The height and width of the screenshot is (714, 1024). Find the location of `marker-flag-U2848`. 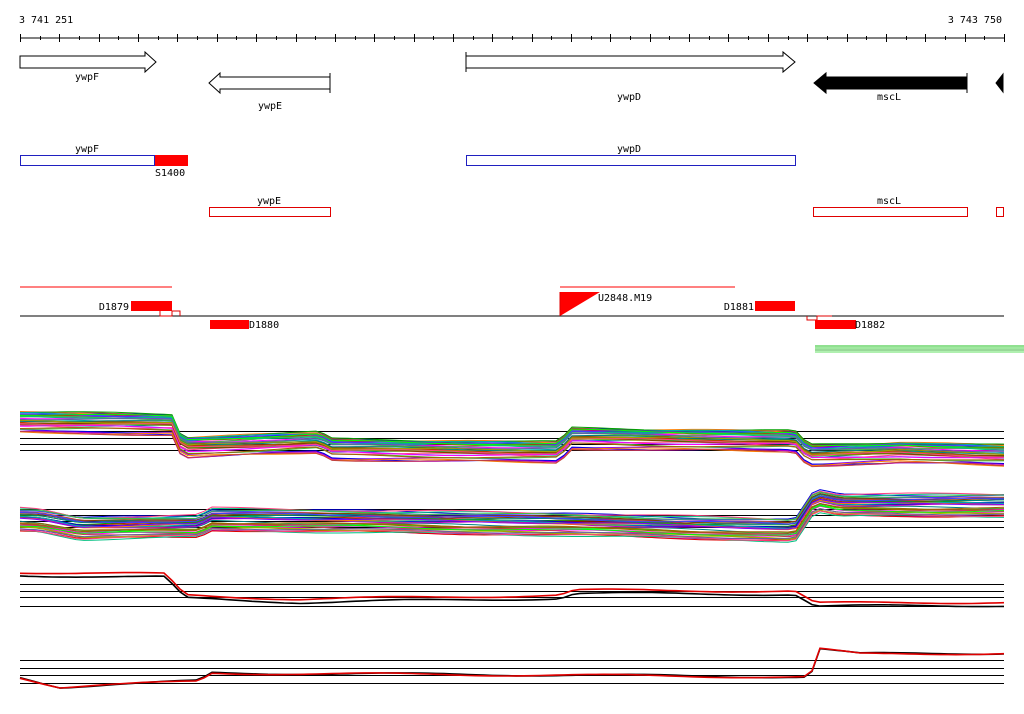

marker-flag-U2848 is located at coordinates (580, 304).